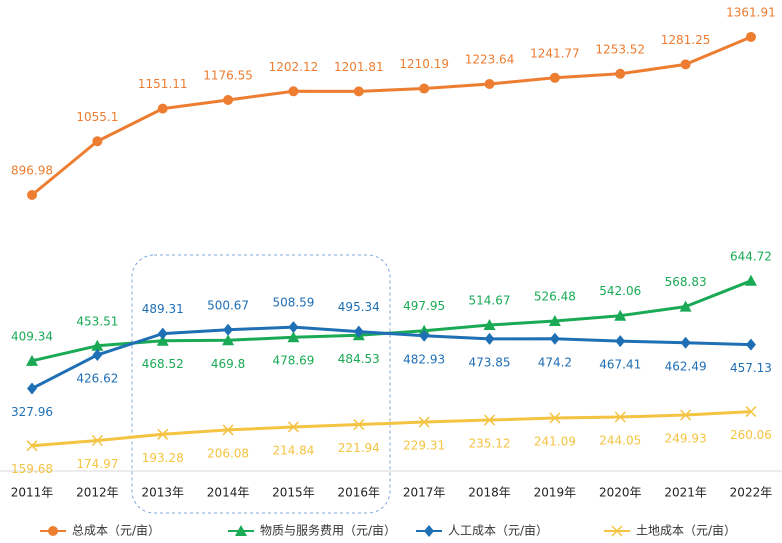 This screenshot has width=782, height=543. Describe the element at coordinates (293, 303) in the screenshot. I see `data-label: 508.59` at that location.